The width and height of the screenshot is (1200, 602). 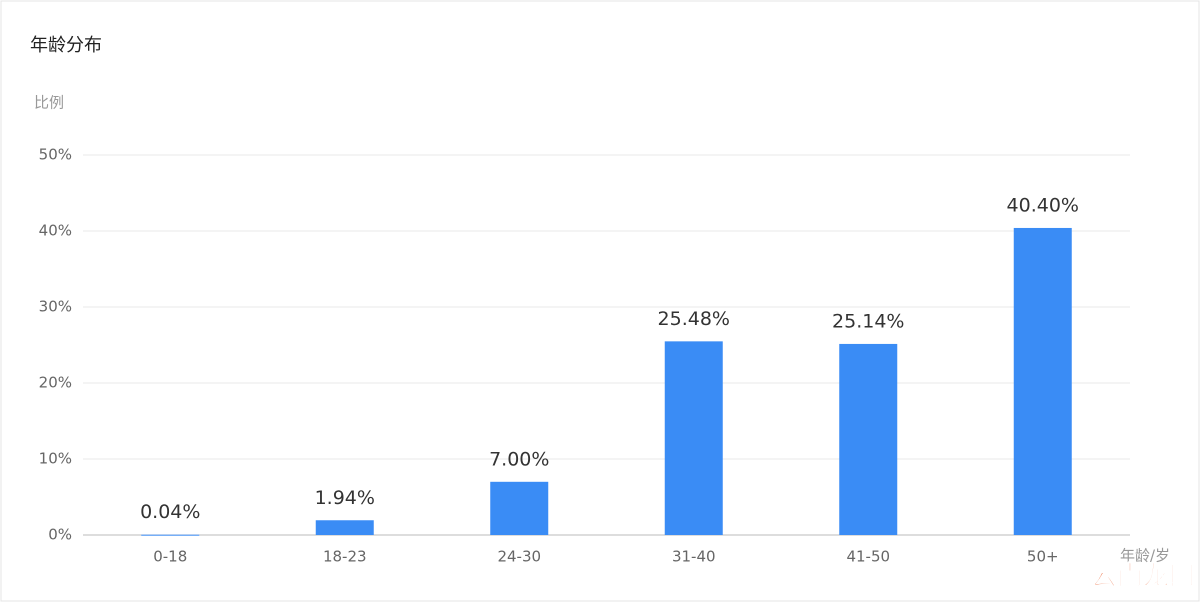 I want to click on value-label: 25.14%, so click(x=868, y=321).